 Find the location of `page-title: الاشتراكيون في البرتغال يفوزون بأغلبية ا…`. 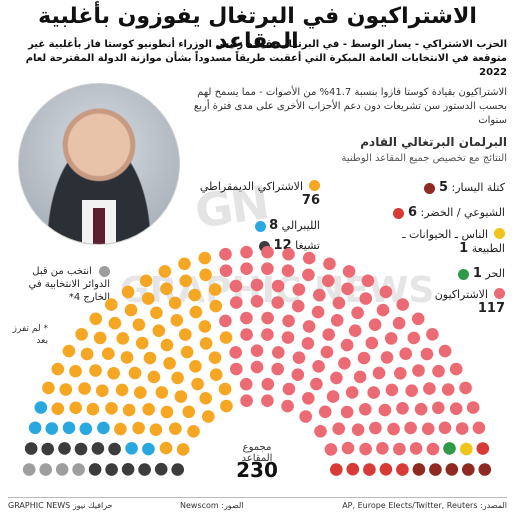

page-title: الاشتراكيون في البرتغال يفوزون بأغلبية ا… is located at coordinates (257, 29).